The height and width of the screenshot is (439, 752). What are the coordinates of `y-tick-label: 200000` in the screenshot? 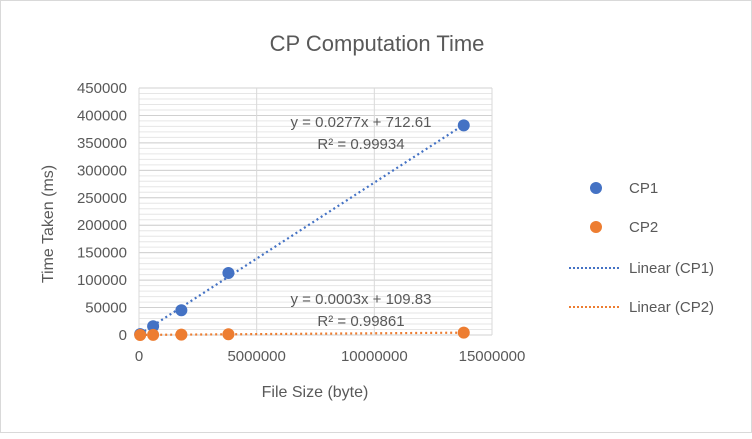 It's located at (102, 225).